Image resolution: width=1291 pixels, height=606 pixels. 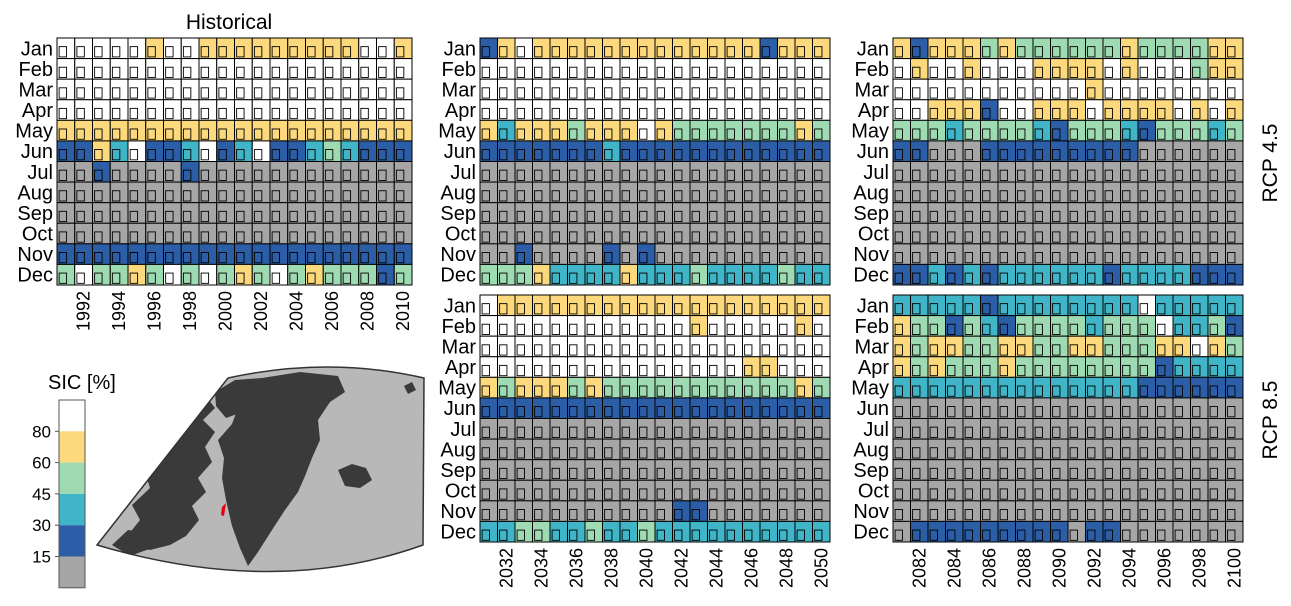 I want to click on month-label: Mar, so click(x=459, y=90).